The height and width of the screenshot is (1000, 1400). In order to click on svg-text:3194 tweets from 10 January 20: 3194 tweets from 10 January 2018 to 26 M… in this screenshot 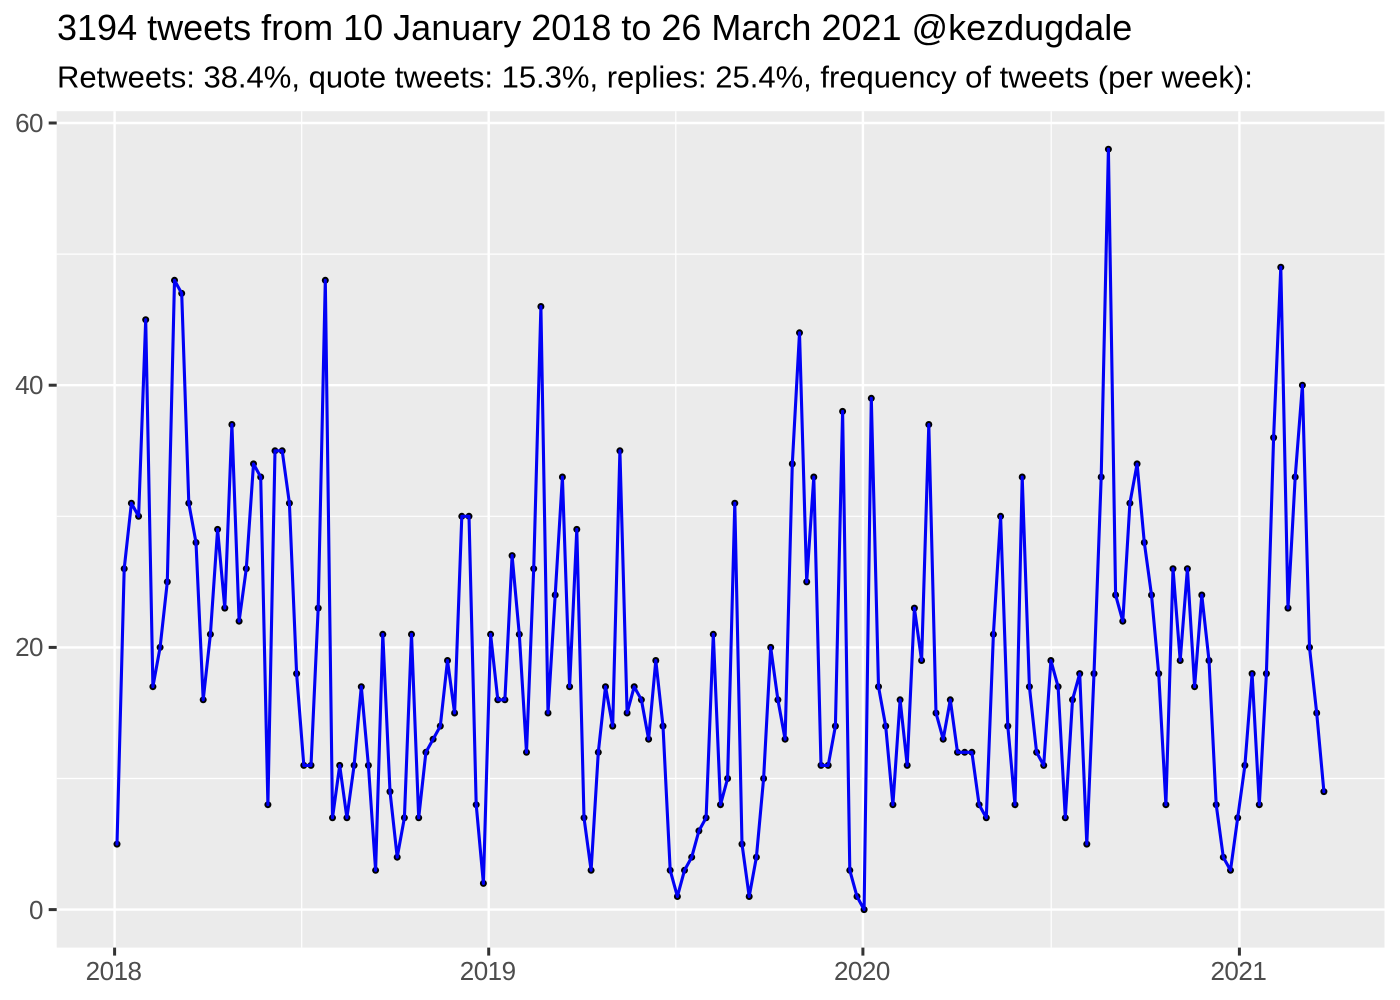, I will do `click(594, 27)`.